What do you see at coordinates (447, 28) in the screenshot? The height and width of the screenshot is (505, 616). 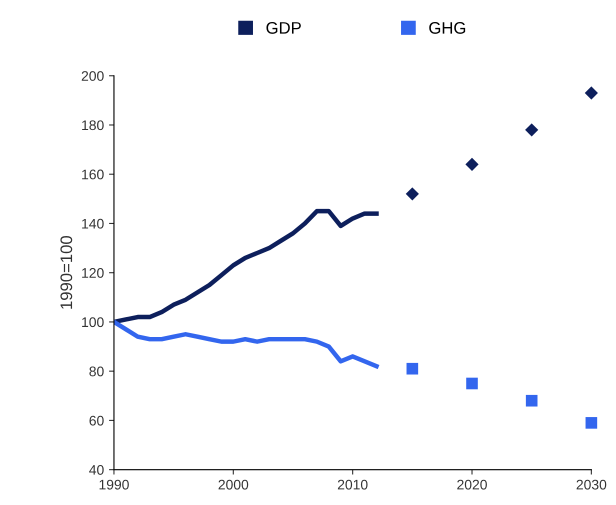 I see `legend-label: GHG` at bounding box center [447, 28].